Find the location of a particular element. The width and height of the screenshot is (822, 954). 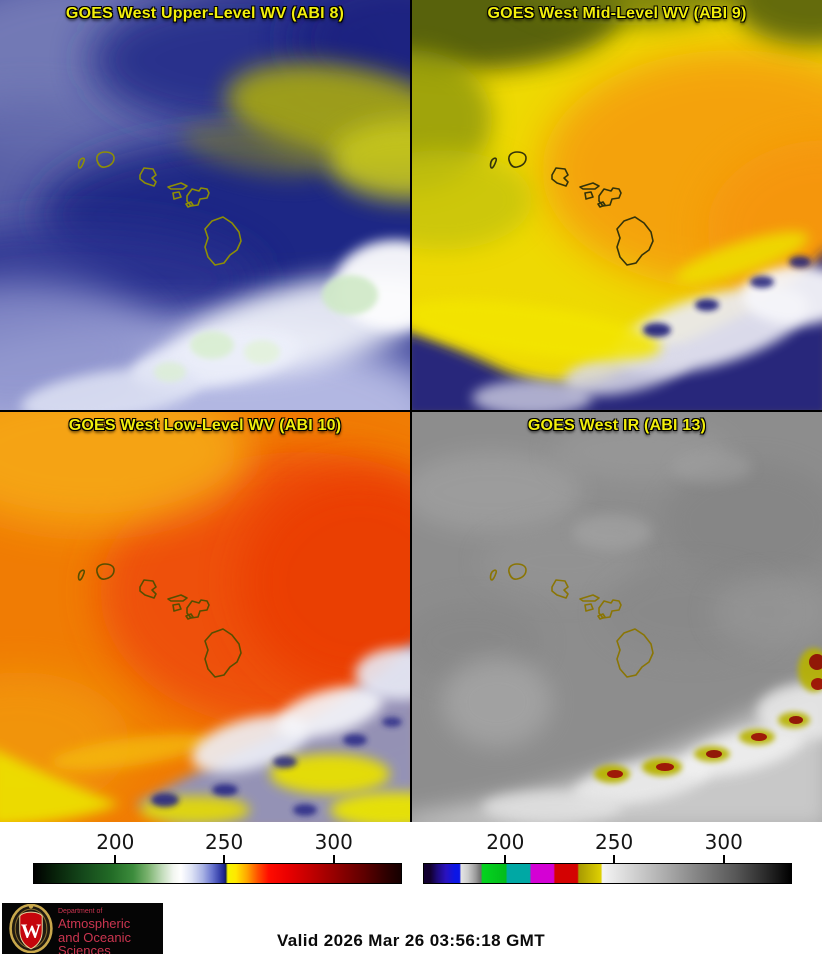

uw-w-letter: W is located at coordinates (31, 932).